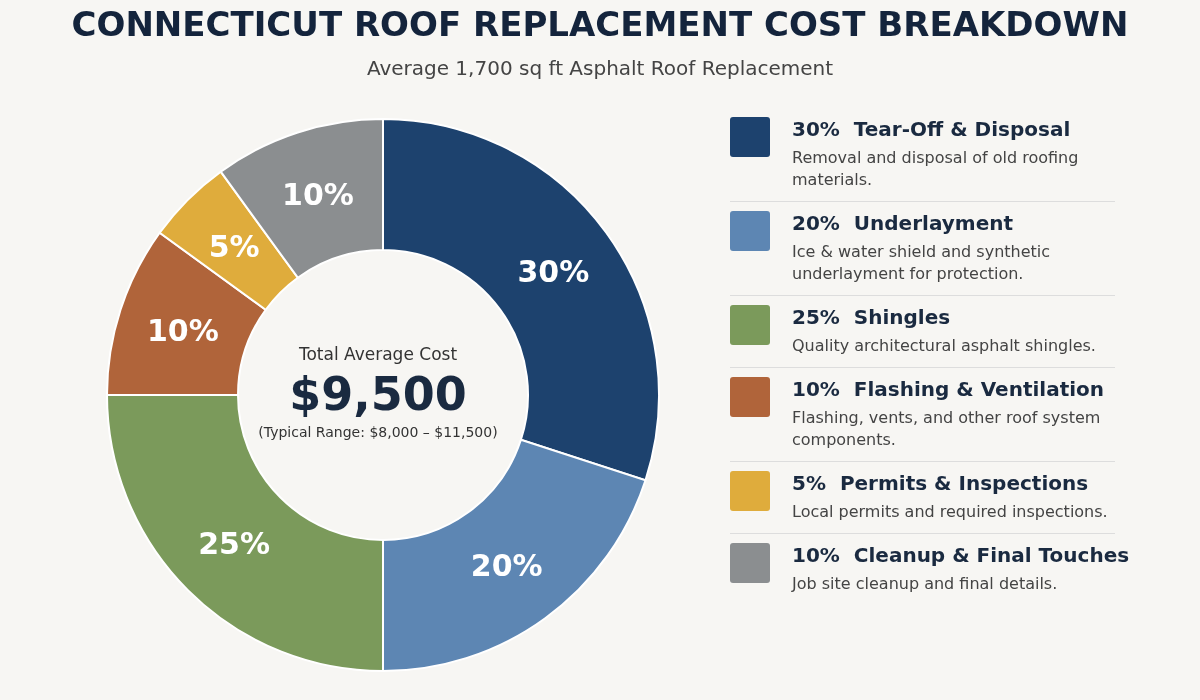 This screenshot has width=1200, height=700. I want to click on chart-title: CONNECTICUT ROOF REPLACEMENT COST BREAKDOWN, so click(600, 24).